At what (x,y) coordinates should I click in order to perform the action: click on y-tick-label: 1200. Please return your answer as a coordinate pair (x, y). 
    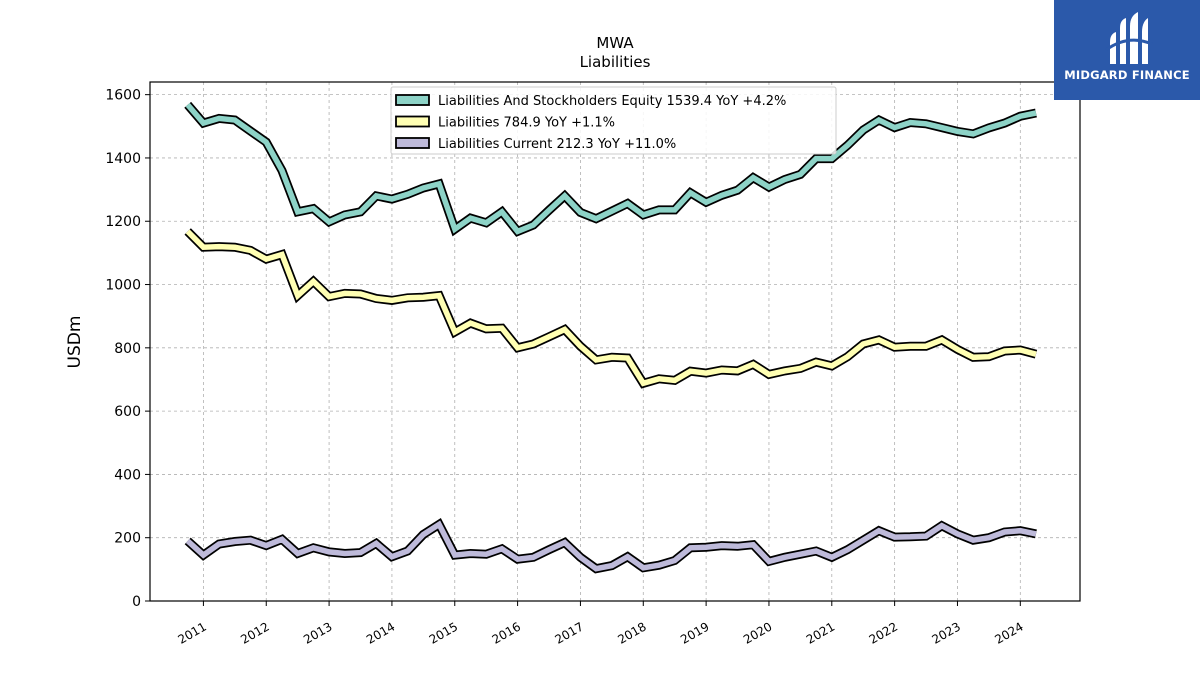
    Looking at the image, I should click on (123, 222).